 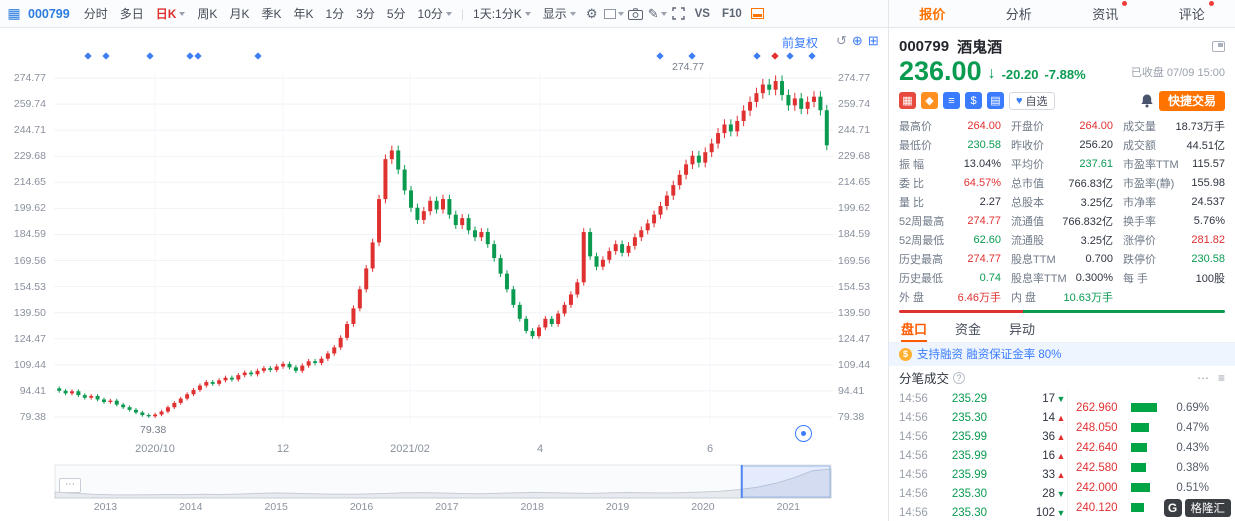 I want to click on toolbar-item-季K: 季K, so click(x=271, y=14).